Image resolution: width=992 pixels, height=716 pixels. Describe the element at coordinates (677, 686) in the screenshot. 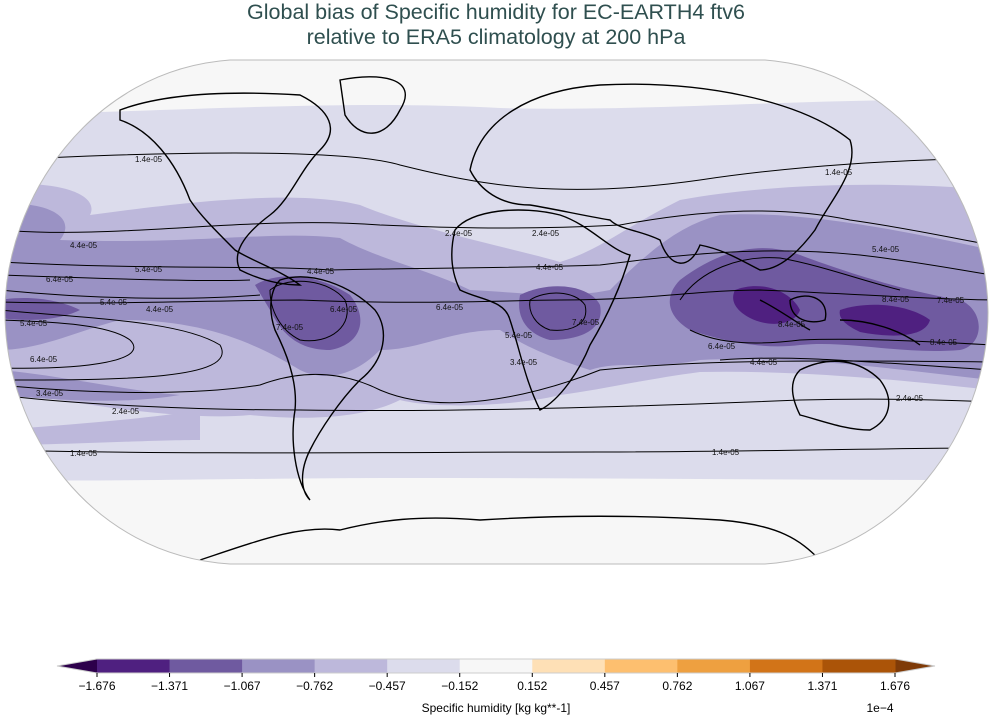

I see `colorbar-tick-label: 0.762` at that location.